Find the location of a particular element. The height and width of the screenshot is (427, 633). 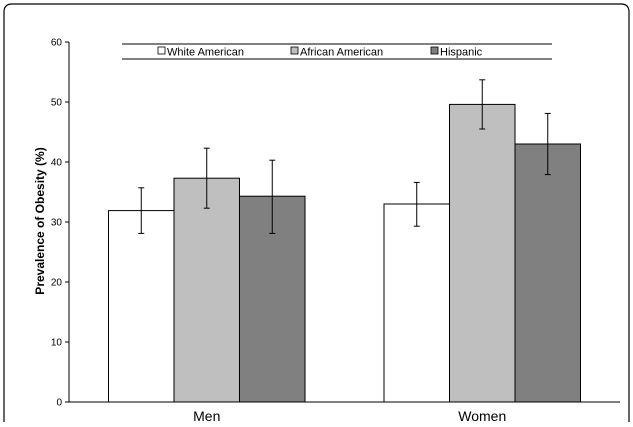

y-tick-label: 30 is located at coordinates (57, 223).